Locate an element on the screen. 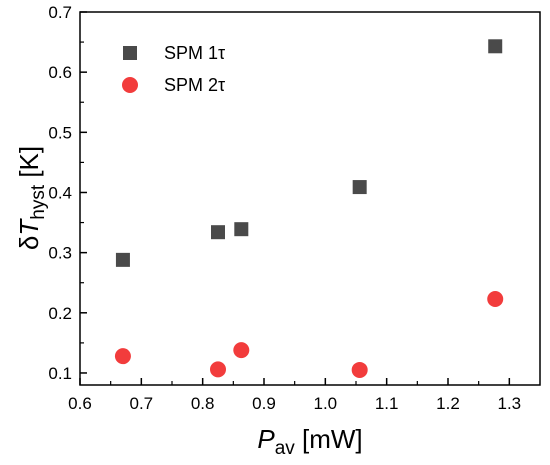  x-tick-label: 1.2 is located at coordinates (448, 403).